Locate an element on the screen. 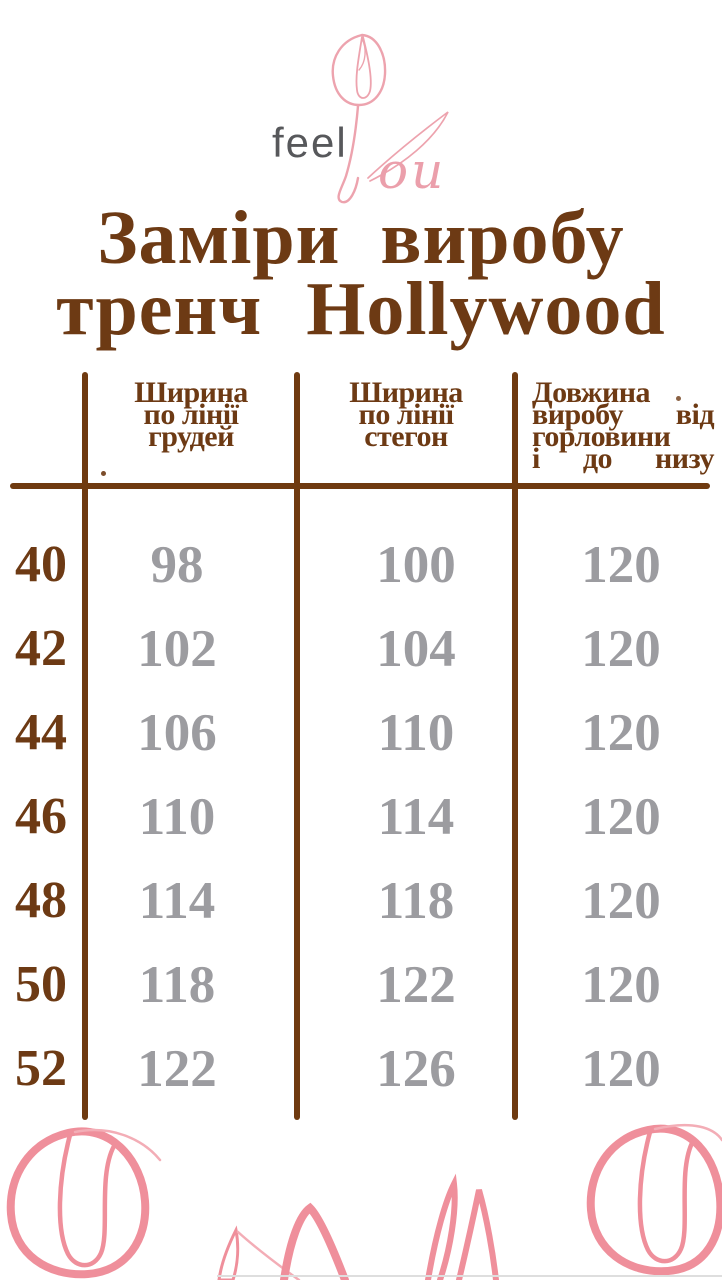  size-cell: 42 is located at coordinates (41, 648).